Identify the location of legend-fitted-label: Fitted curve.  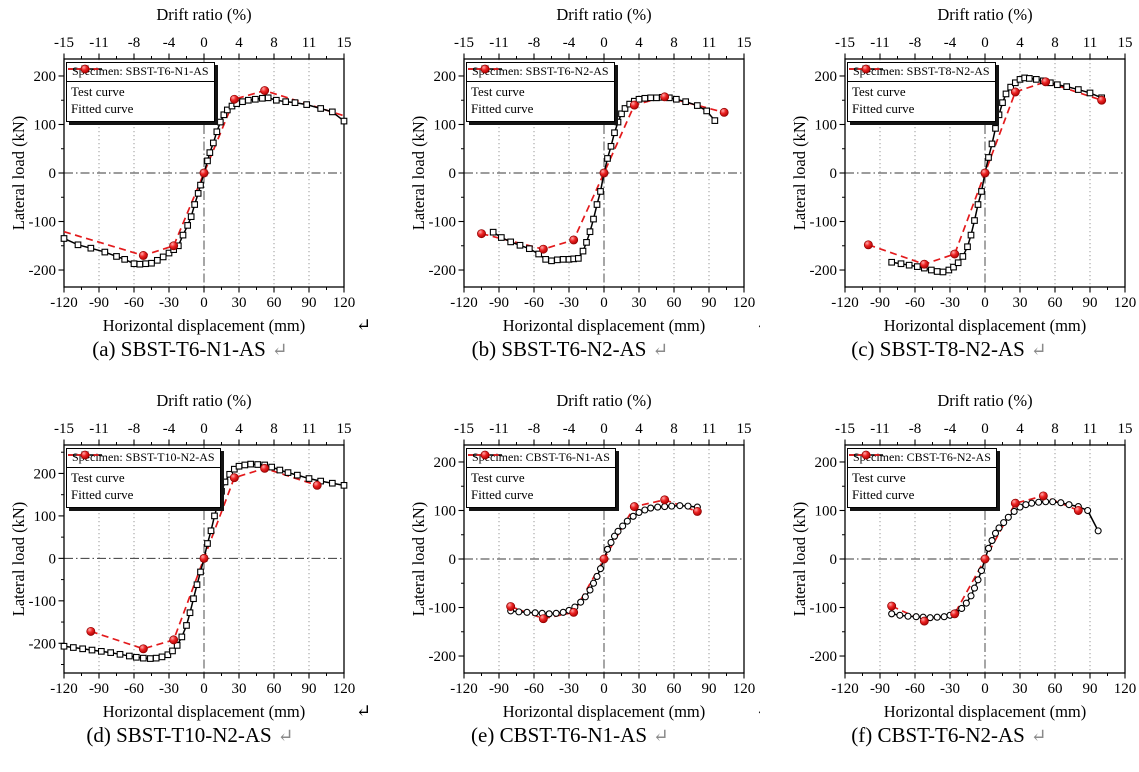
(502, 108).